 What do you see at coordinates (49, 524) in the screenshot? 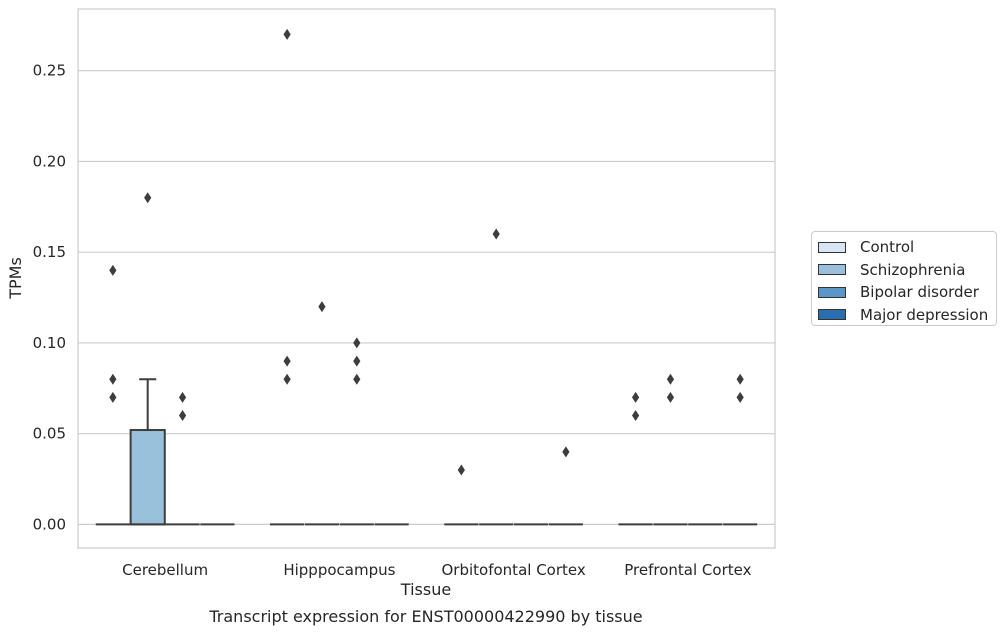
I see `y-tick-label: 0.00` at bounding box center [49, 524].